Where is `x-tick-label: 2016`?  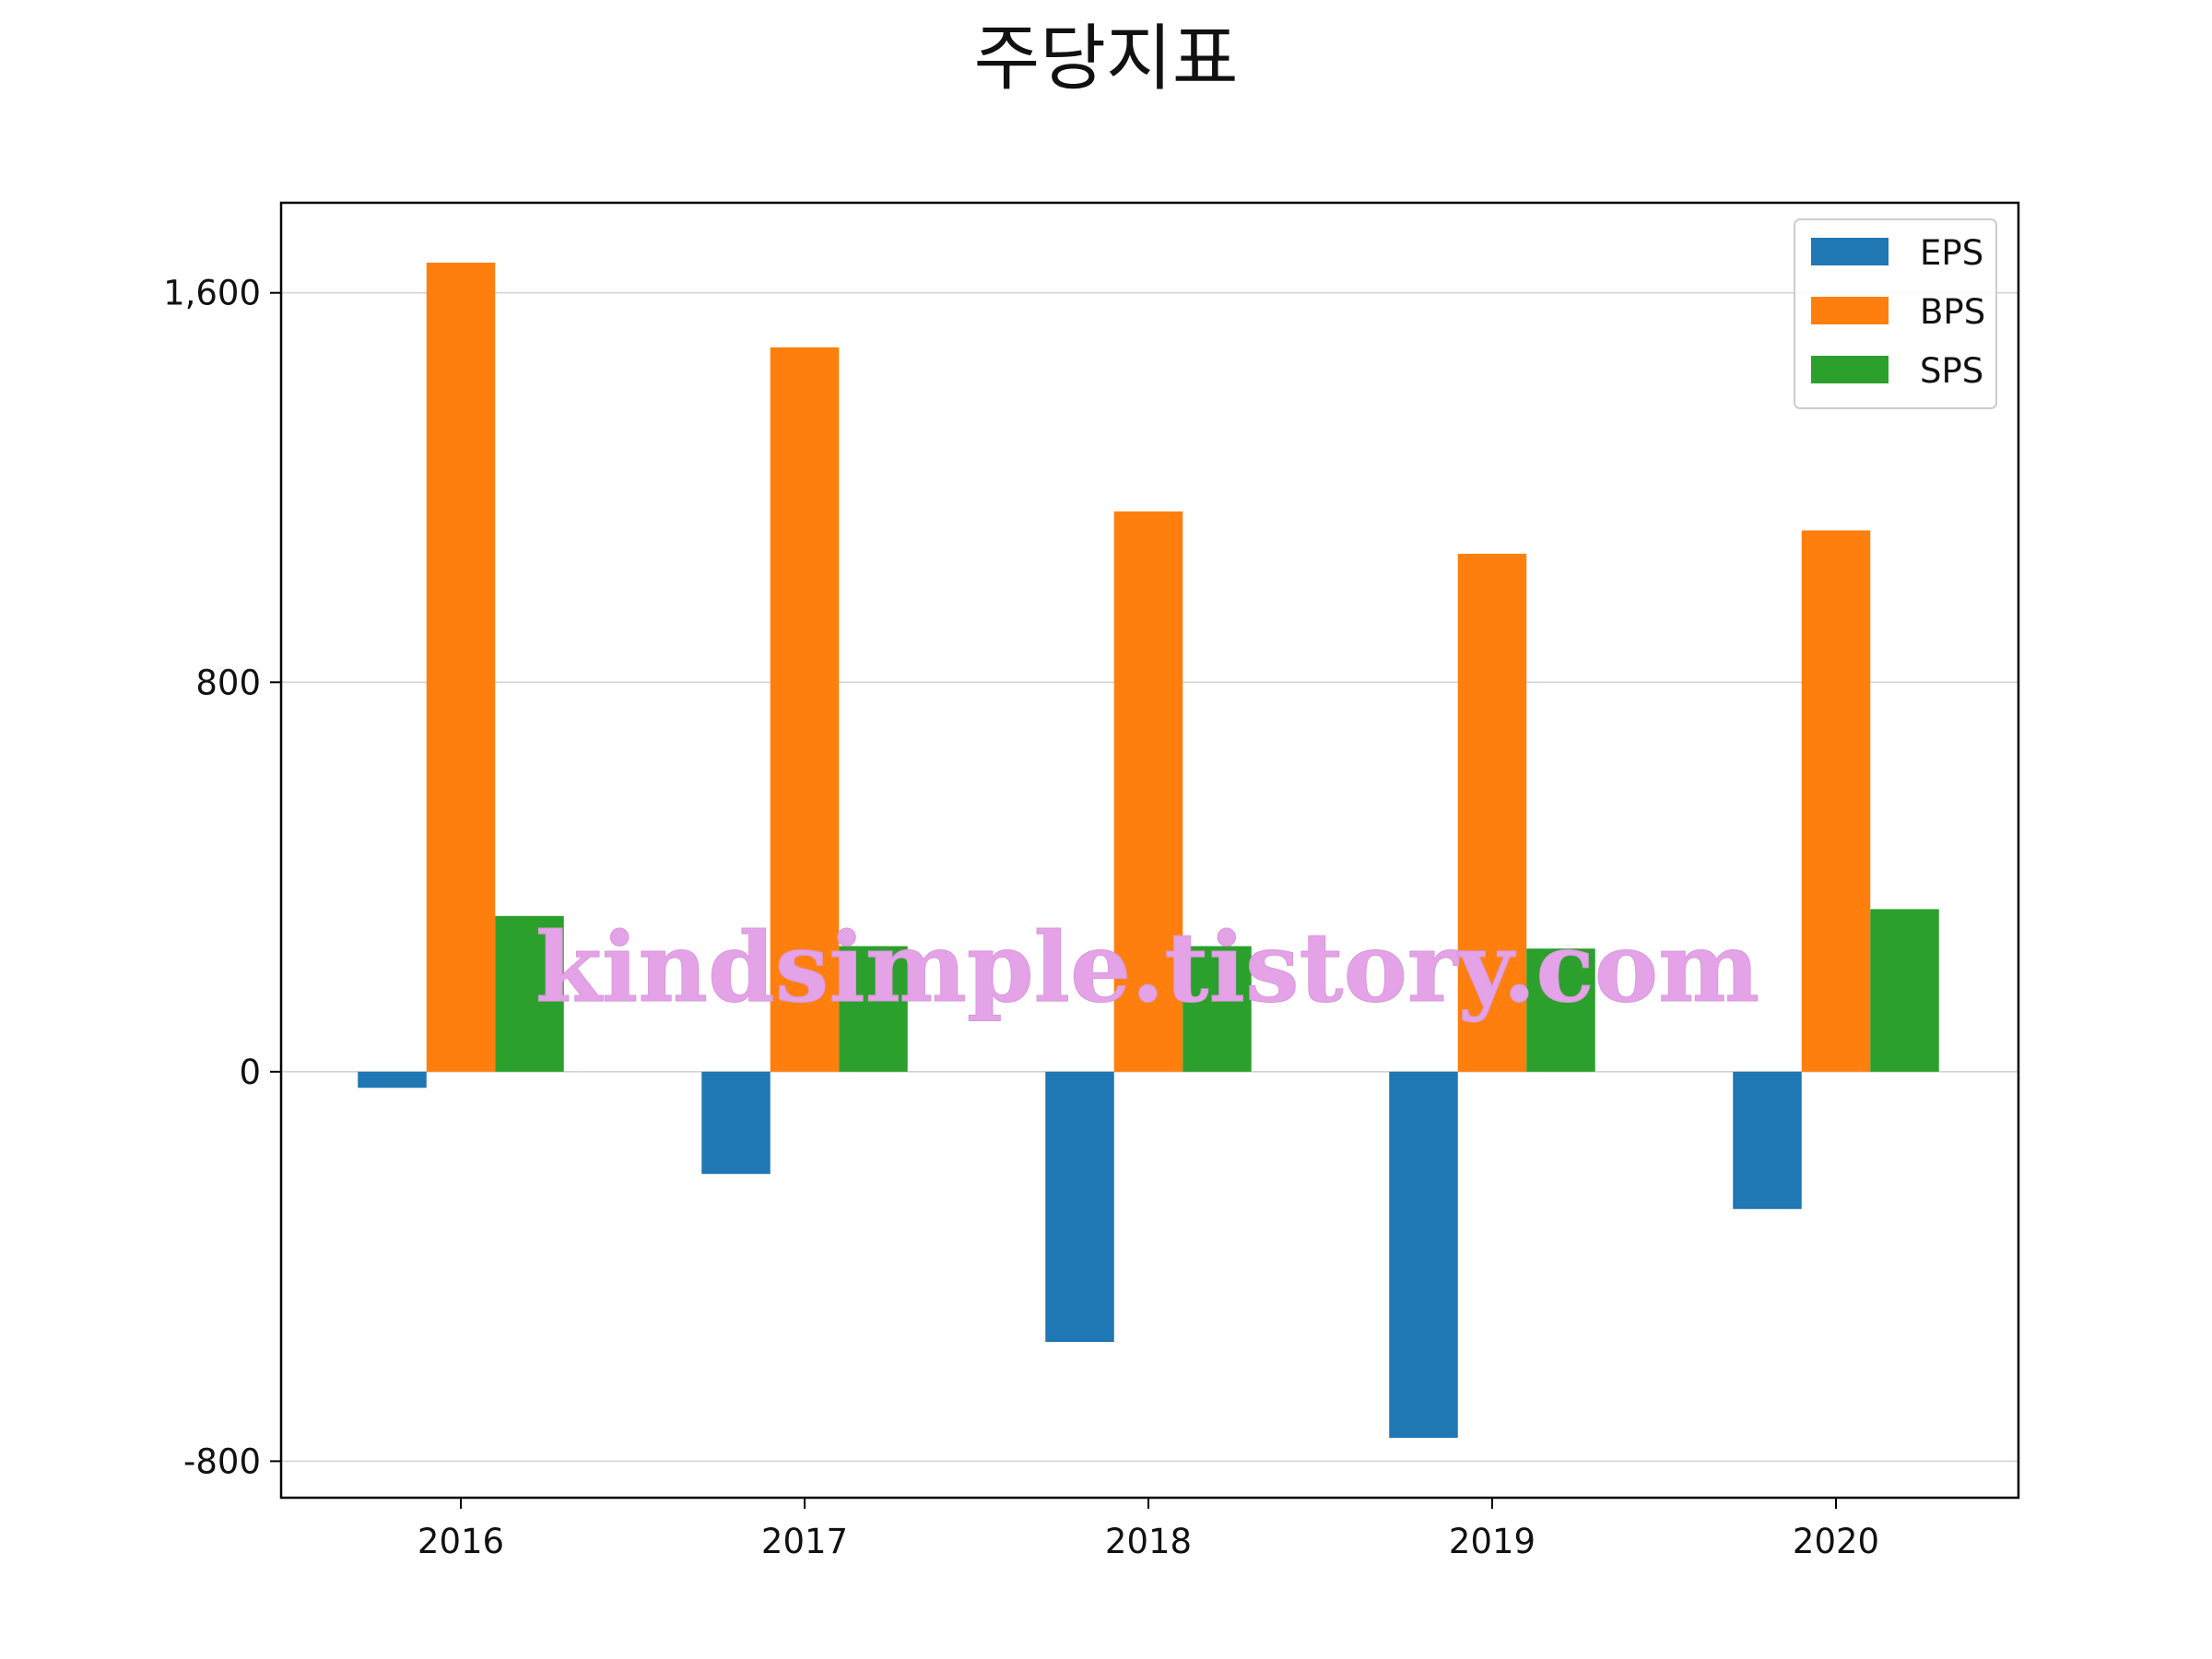
x-tick-label: 2016 is located at coordinates (461, 1541).